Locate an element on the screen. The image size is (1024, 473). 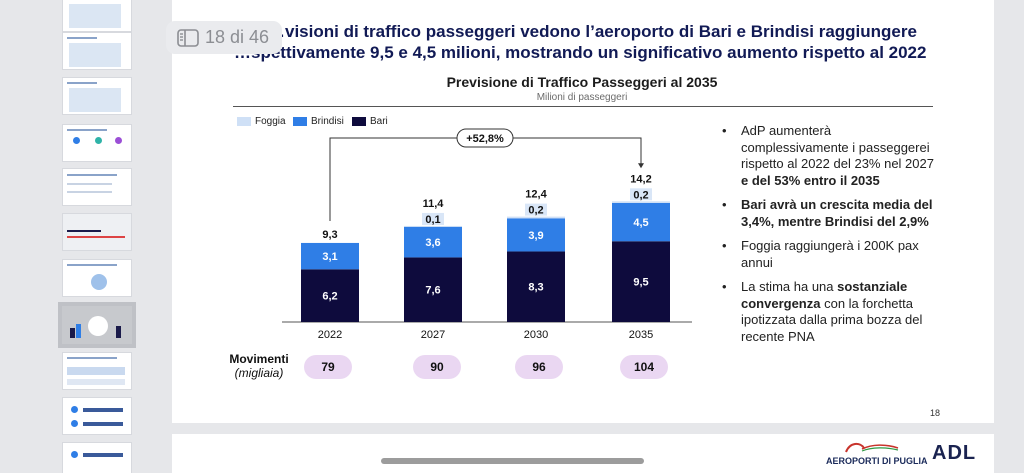
legend-swatch-brindisi is located at coordinates (300, 121).